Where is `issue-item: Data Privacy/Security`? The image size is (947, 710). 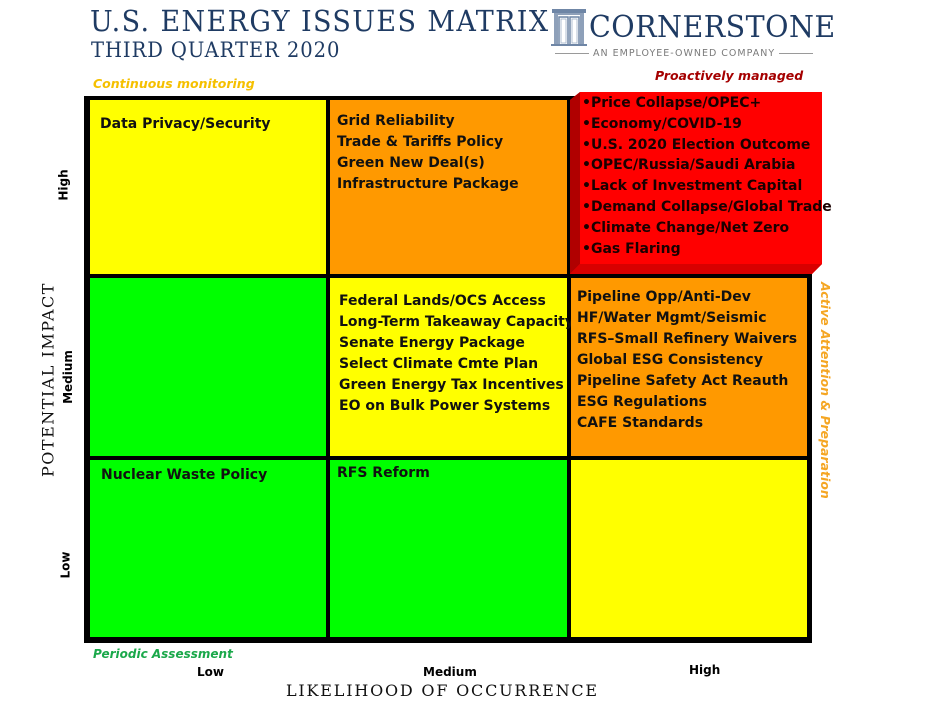 issue-item: Data Privacy/Security is located at coordinates (185, 124).